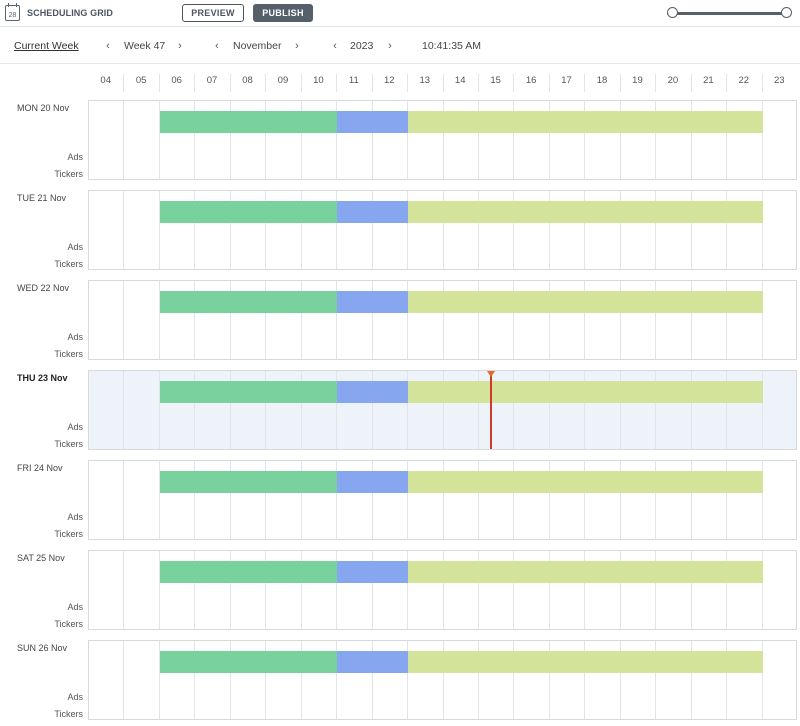 Image resolution: width=800 pixels, height=726 pixels. Describe the element at coordinates (786, 12) in the screenshot. I see `zoom-slider-high-handle` at that location.